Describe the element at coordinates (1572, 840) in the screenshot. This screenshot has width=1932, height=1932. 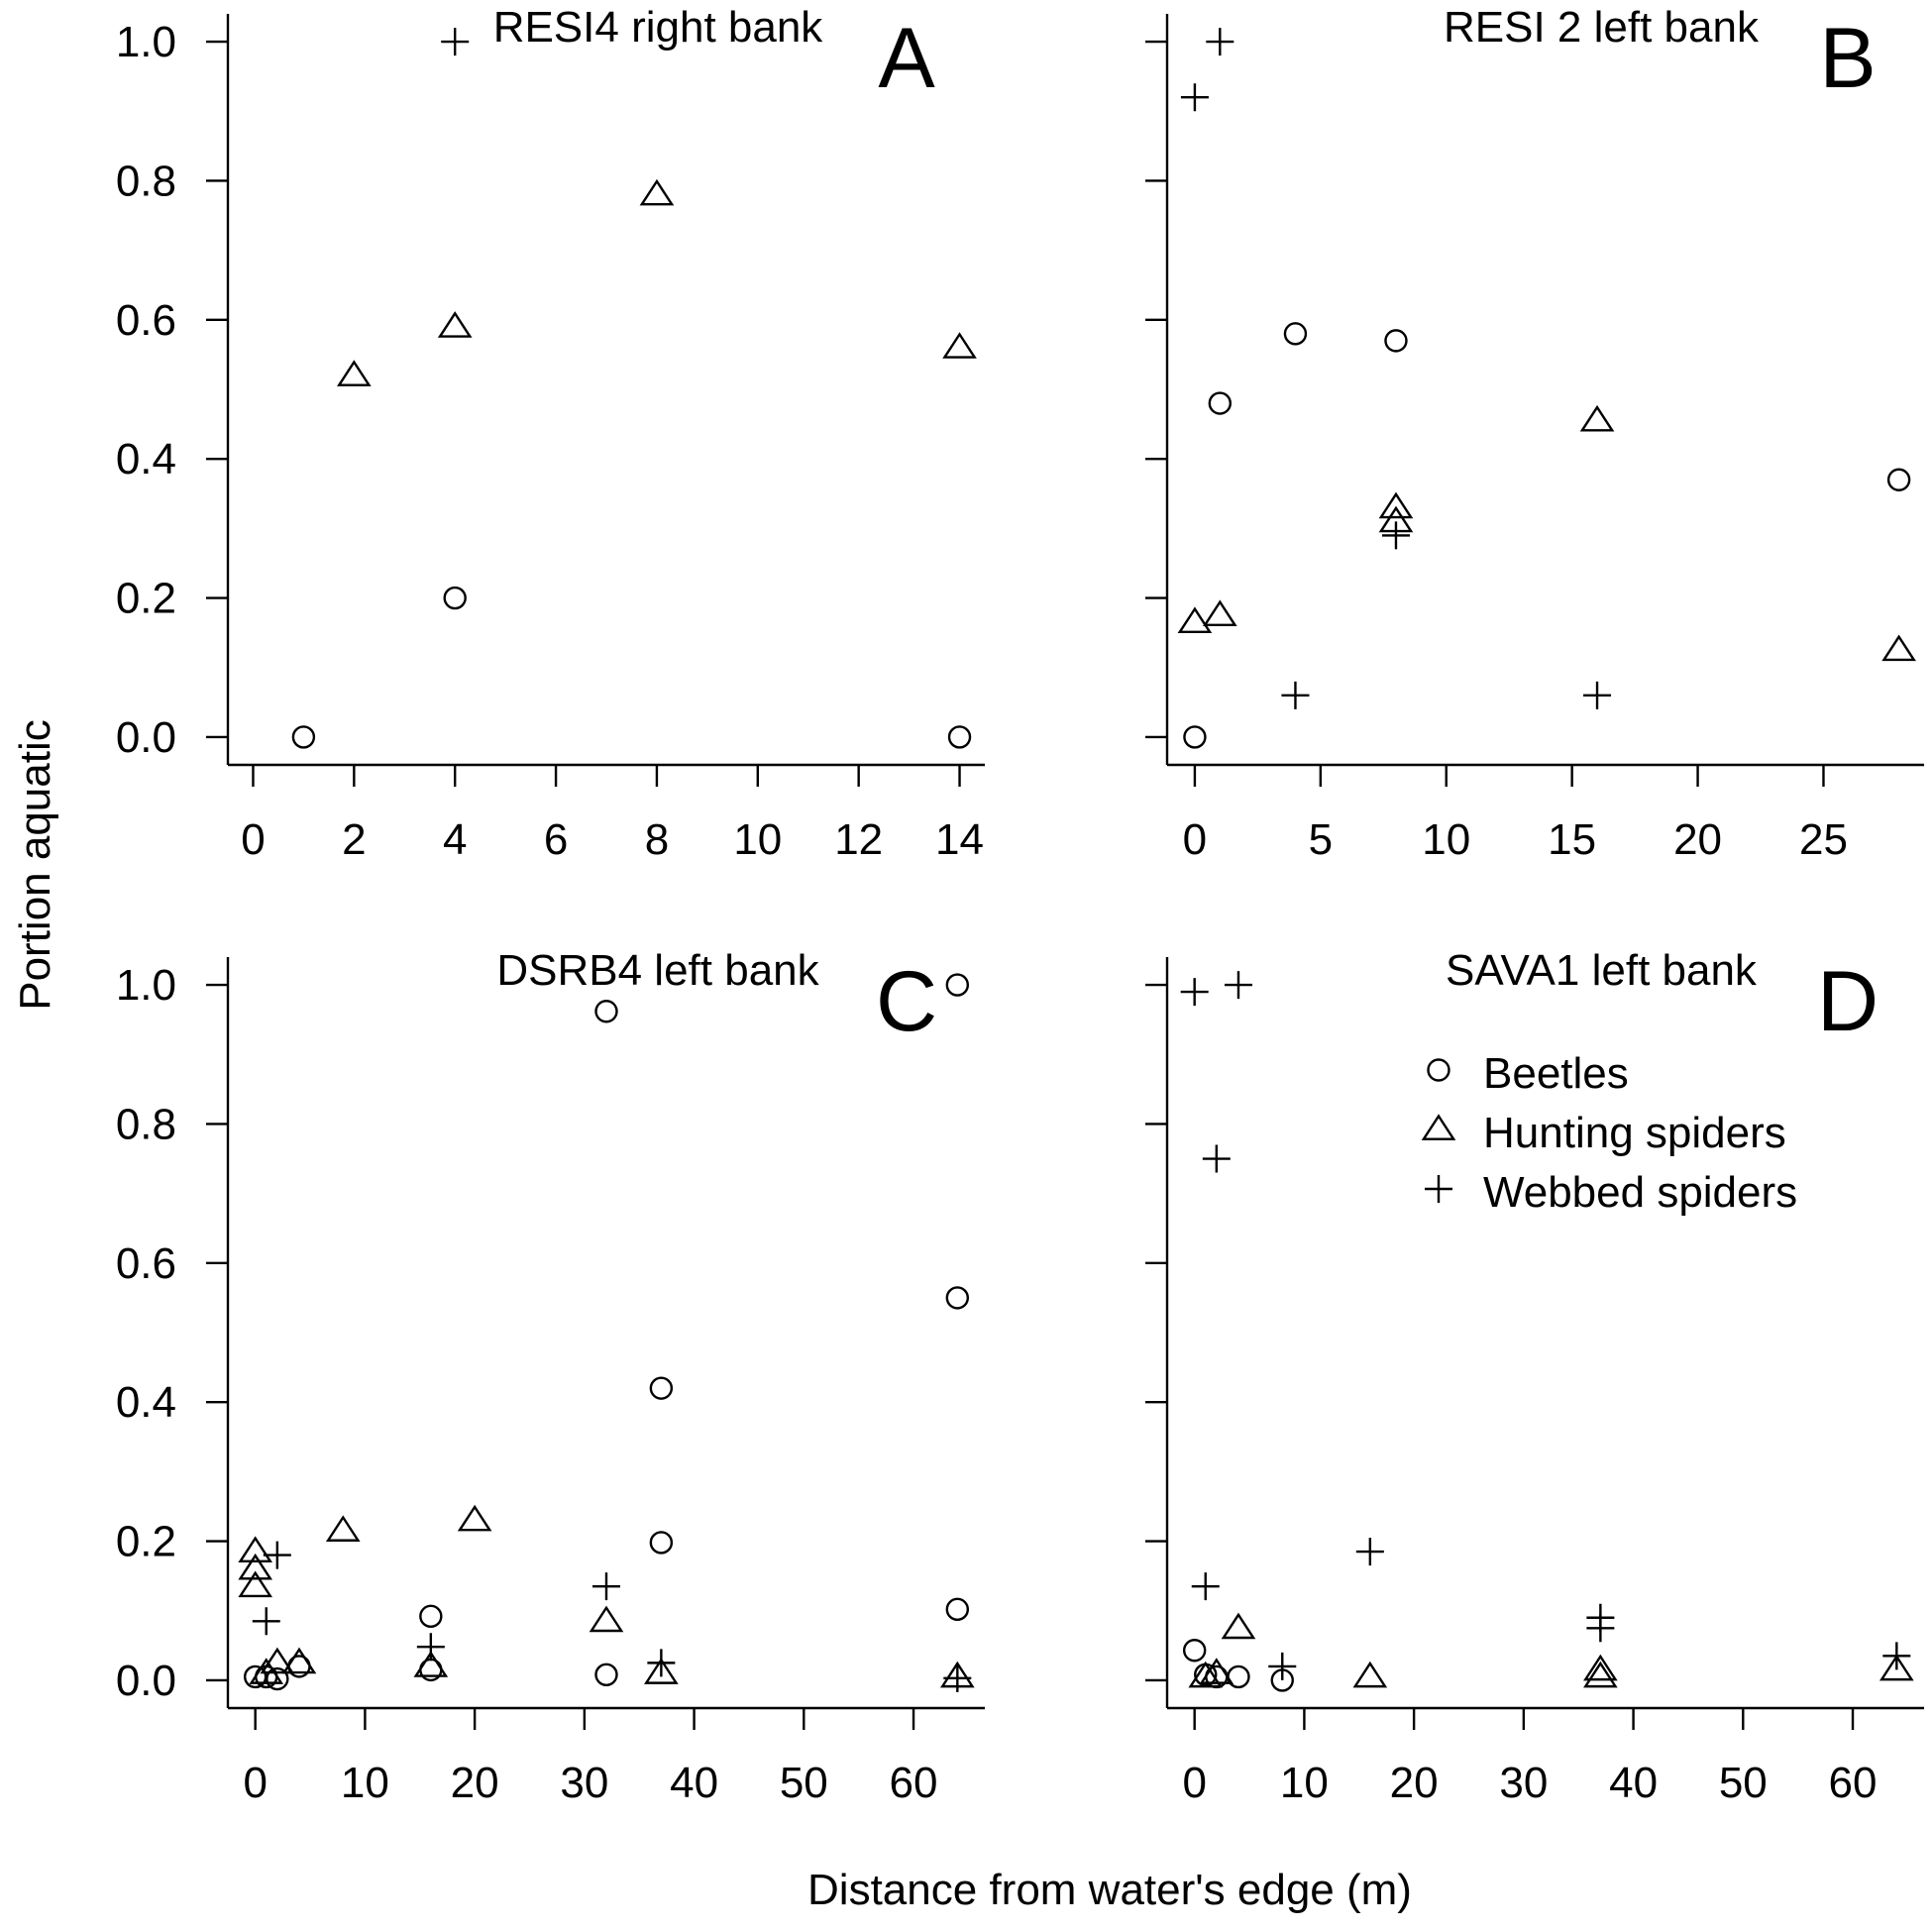
I see `x-tick-label: 15` at that location.